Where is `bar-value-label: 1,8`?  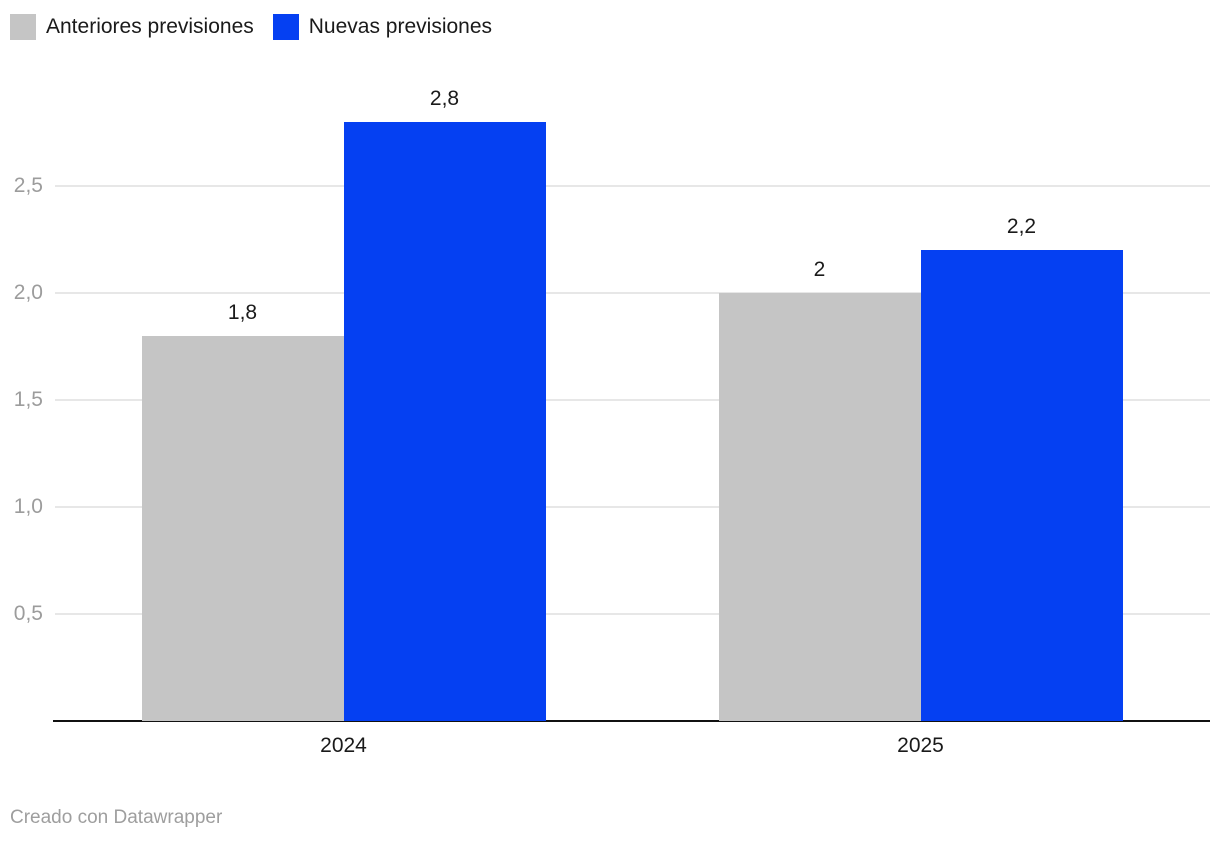 bar-value-label: 1,8 is located at coordinates (242, 312).